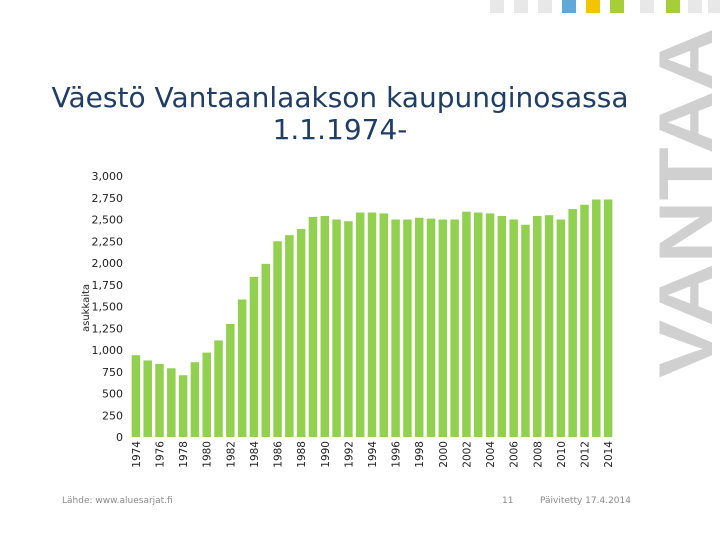 This screenshot has height=540, width=720. I want to click on x-tick-label: 1998, so click(420, 454).